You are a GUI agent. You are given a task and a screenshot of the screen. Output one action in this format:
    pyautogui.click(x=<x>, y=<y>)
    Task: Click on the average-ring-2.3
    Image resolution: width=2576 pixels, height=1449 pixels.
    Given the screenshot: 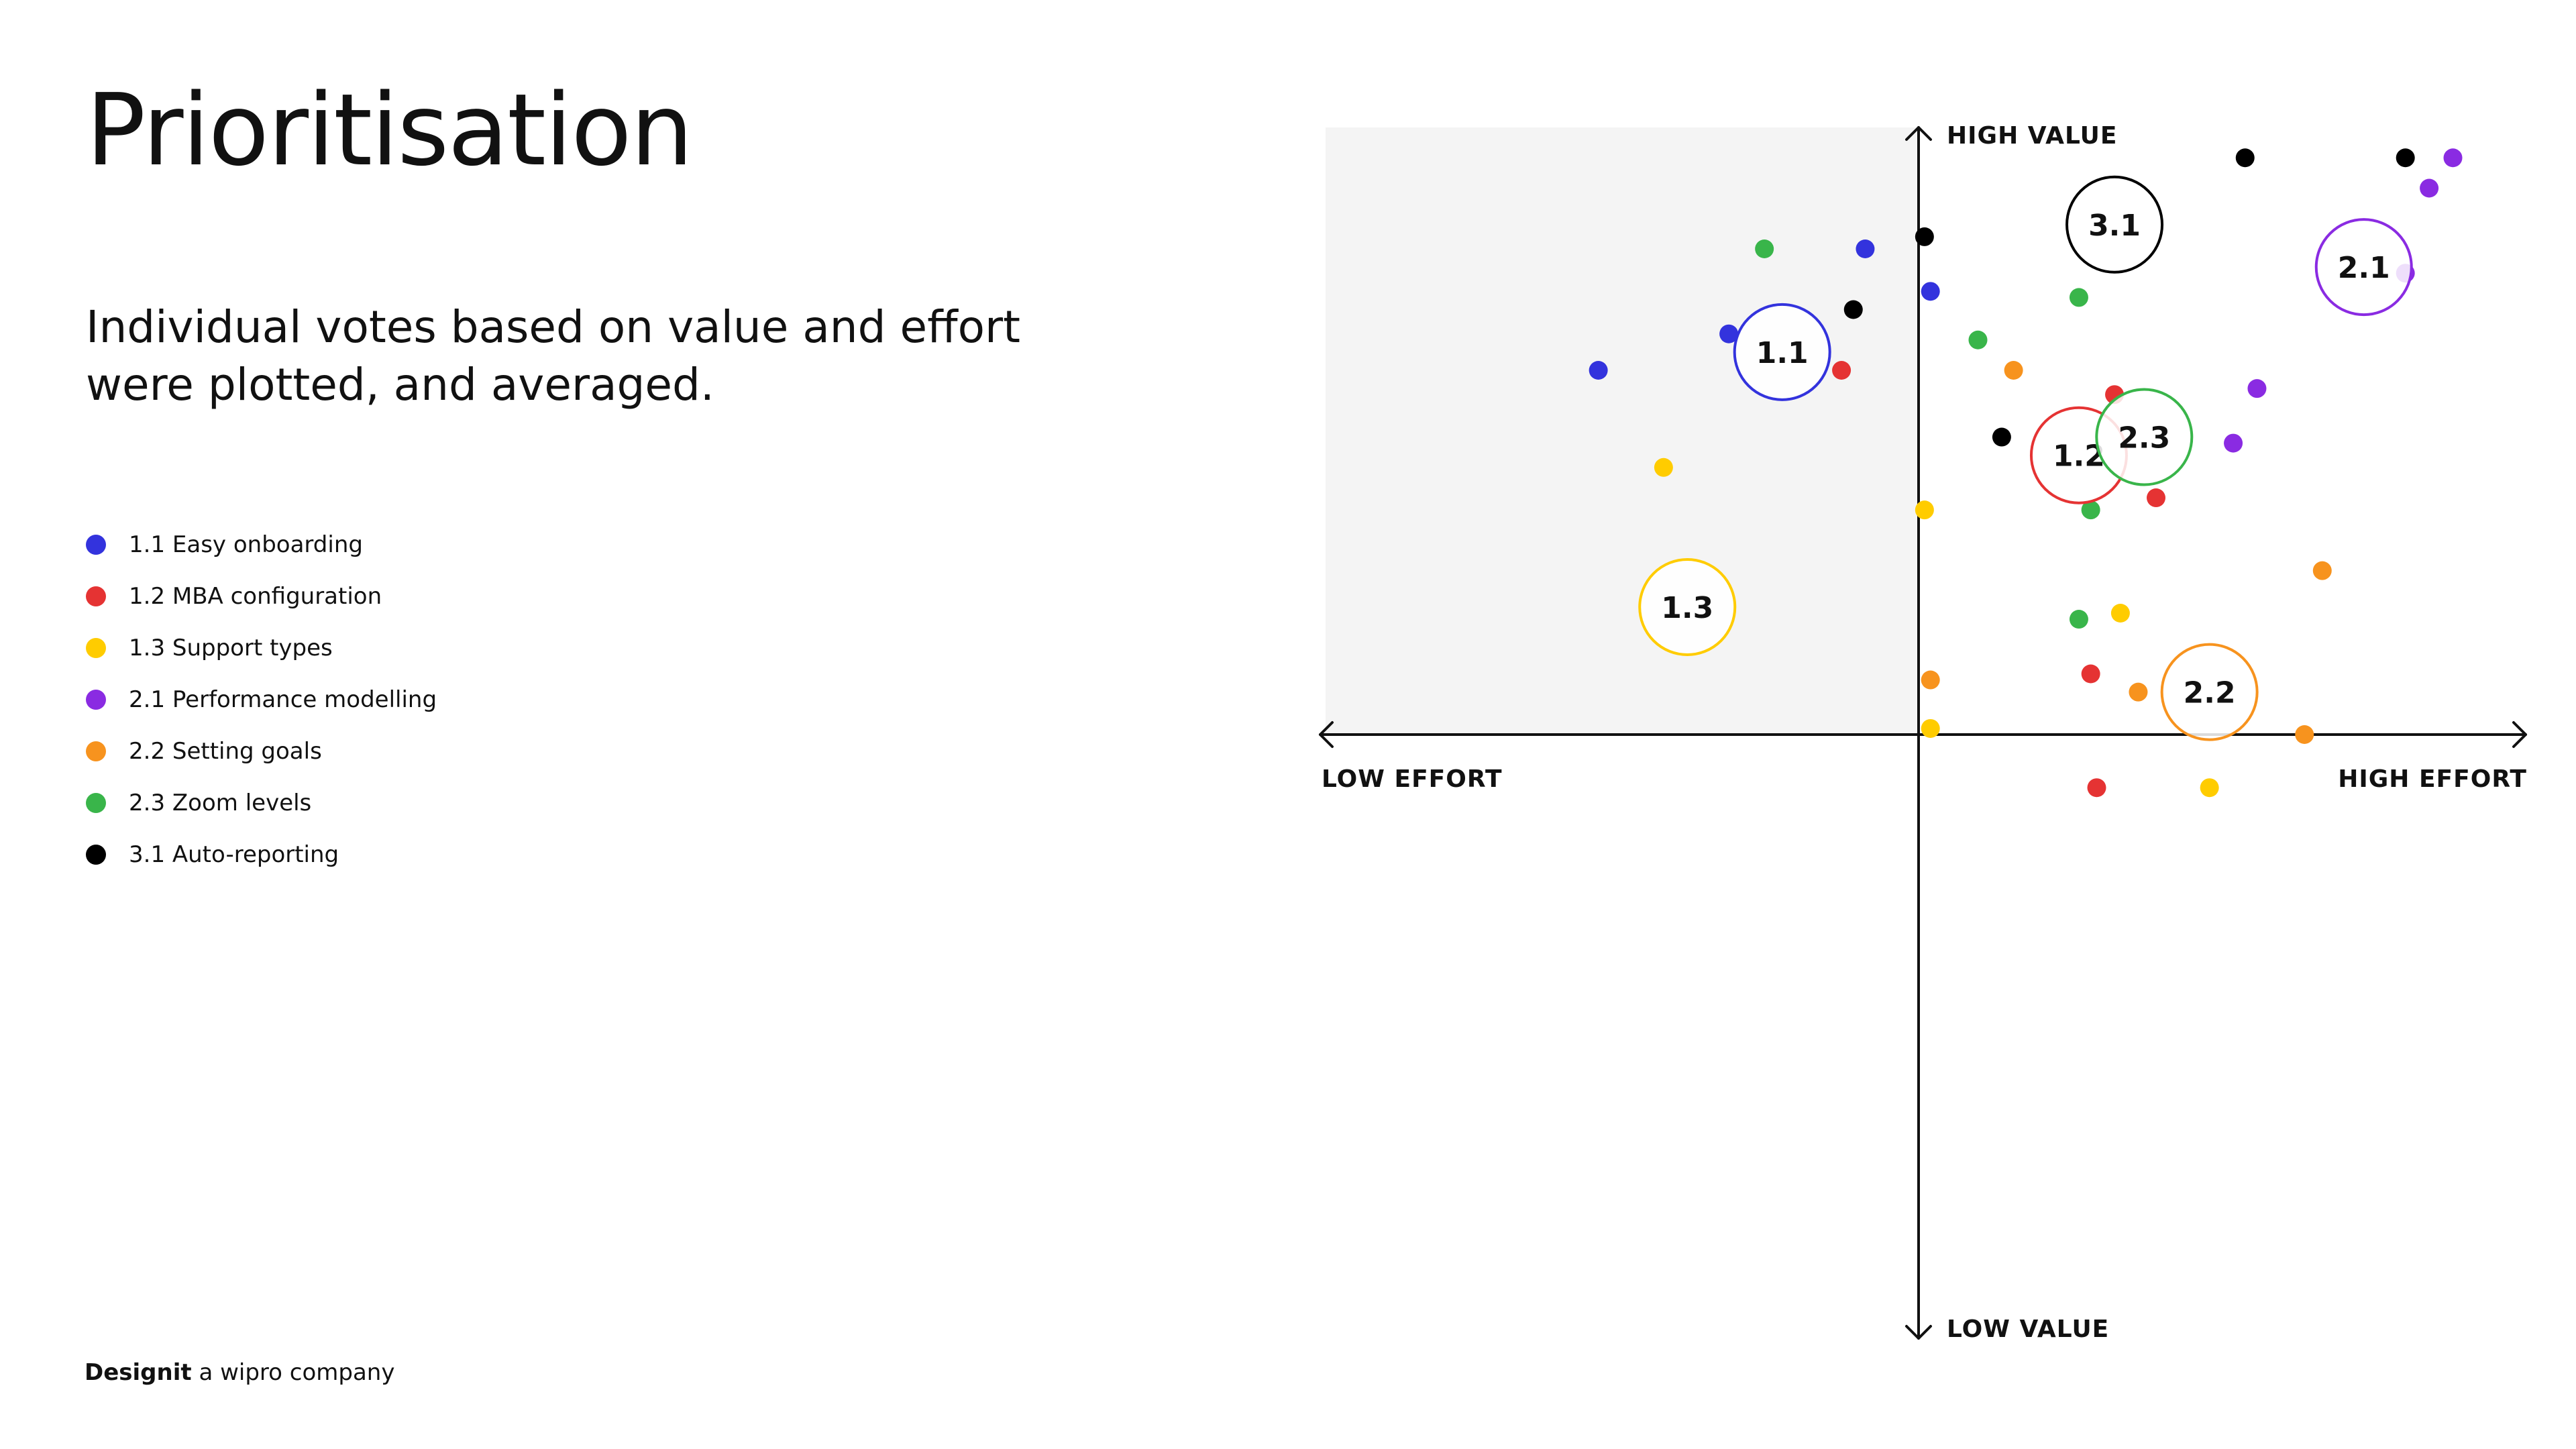 What is the action you would take?
    pyautogui.click(x=2144, y=437)
    